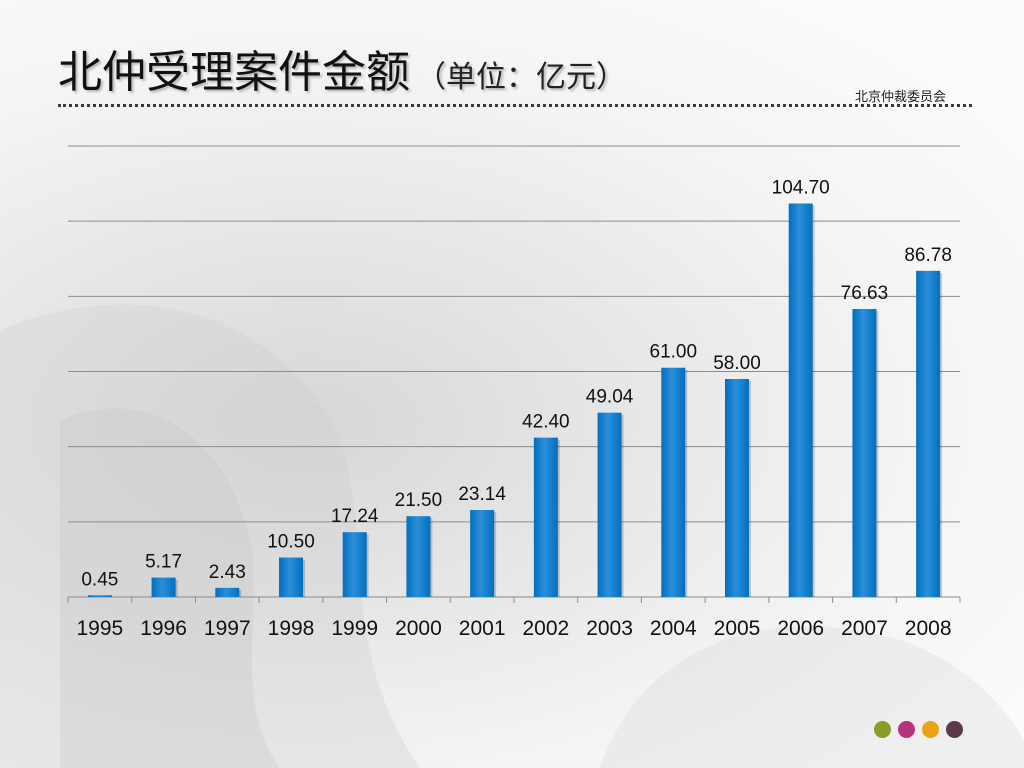 This screenshot has width=1024, height=768. Describe the element at coordinates (291, 628) in the screenshot. I see `x-tick-label: 1998` at that location.